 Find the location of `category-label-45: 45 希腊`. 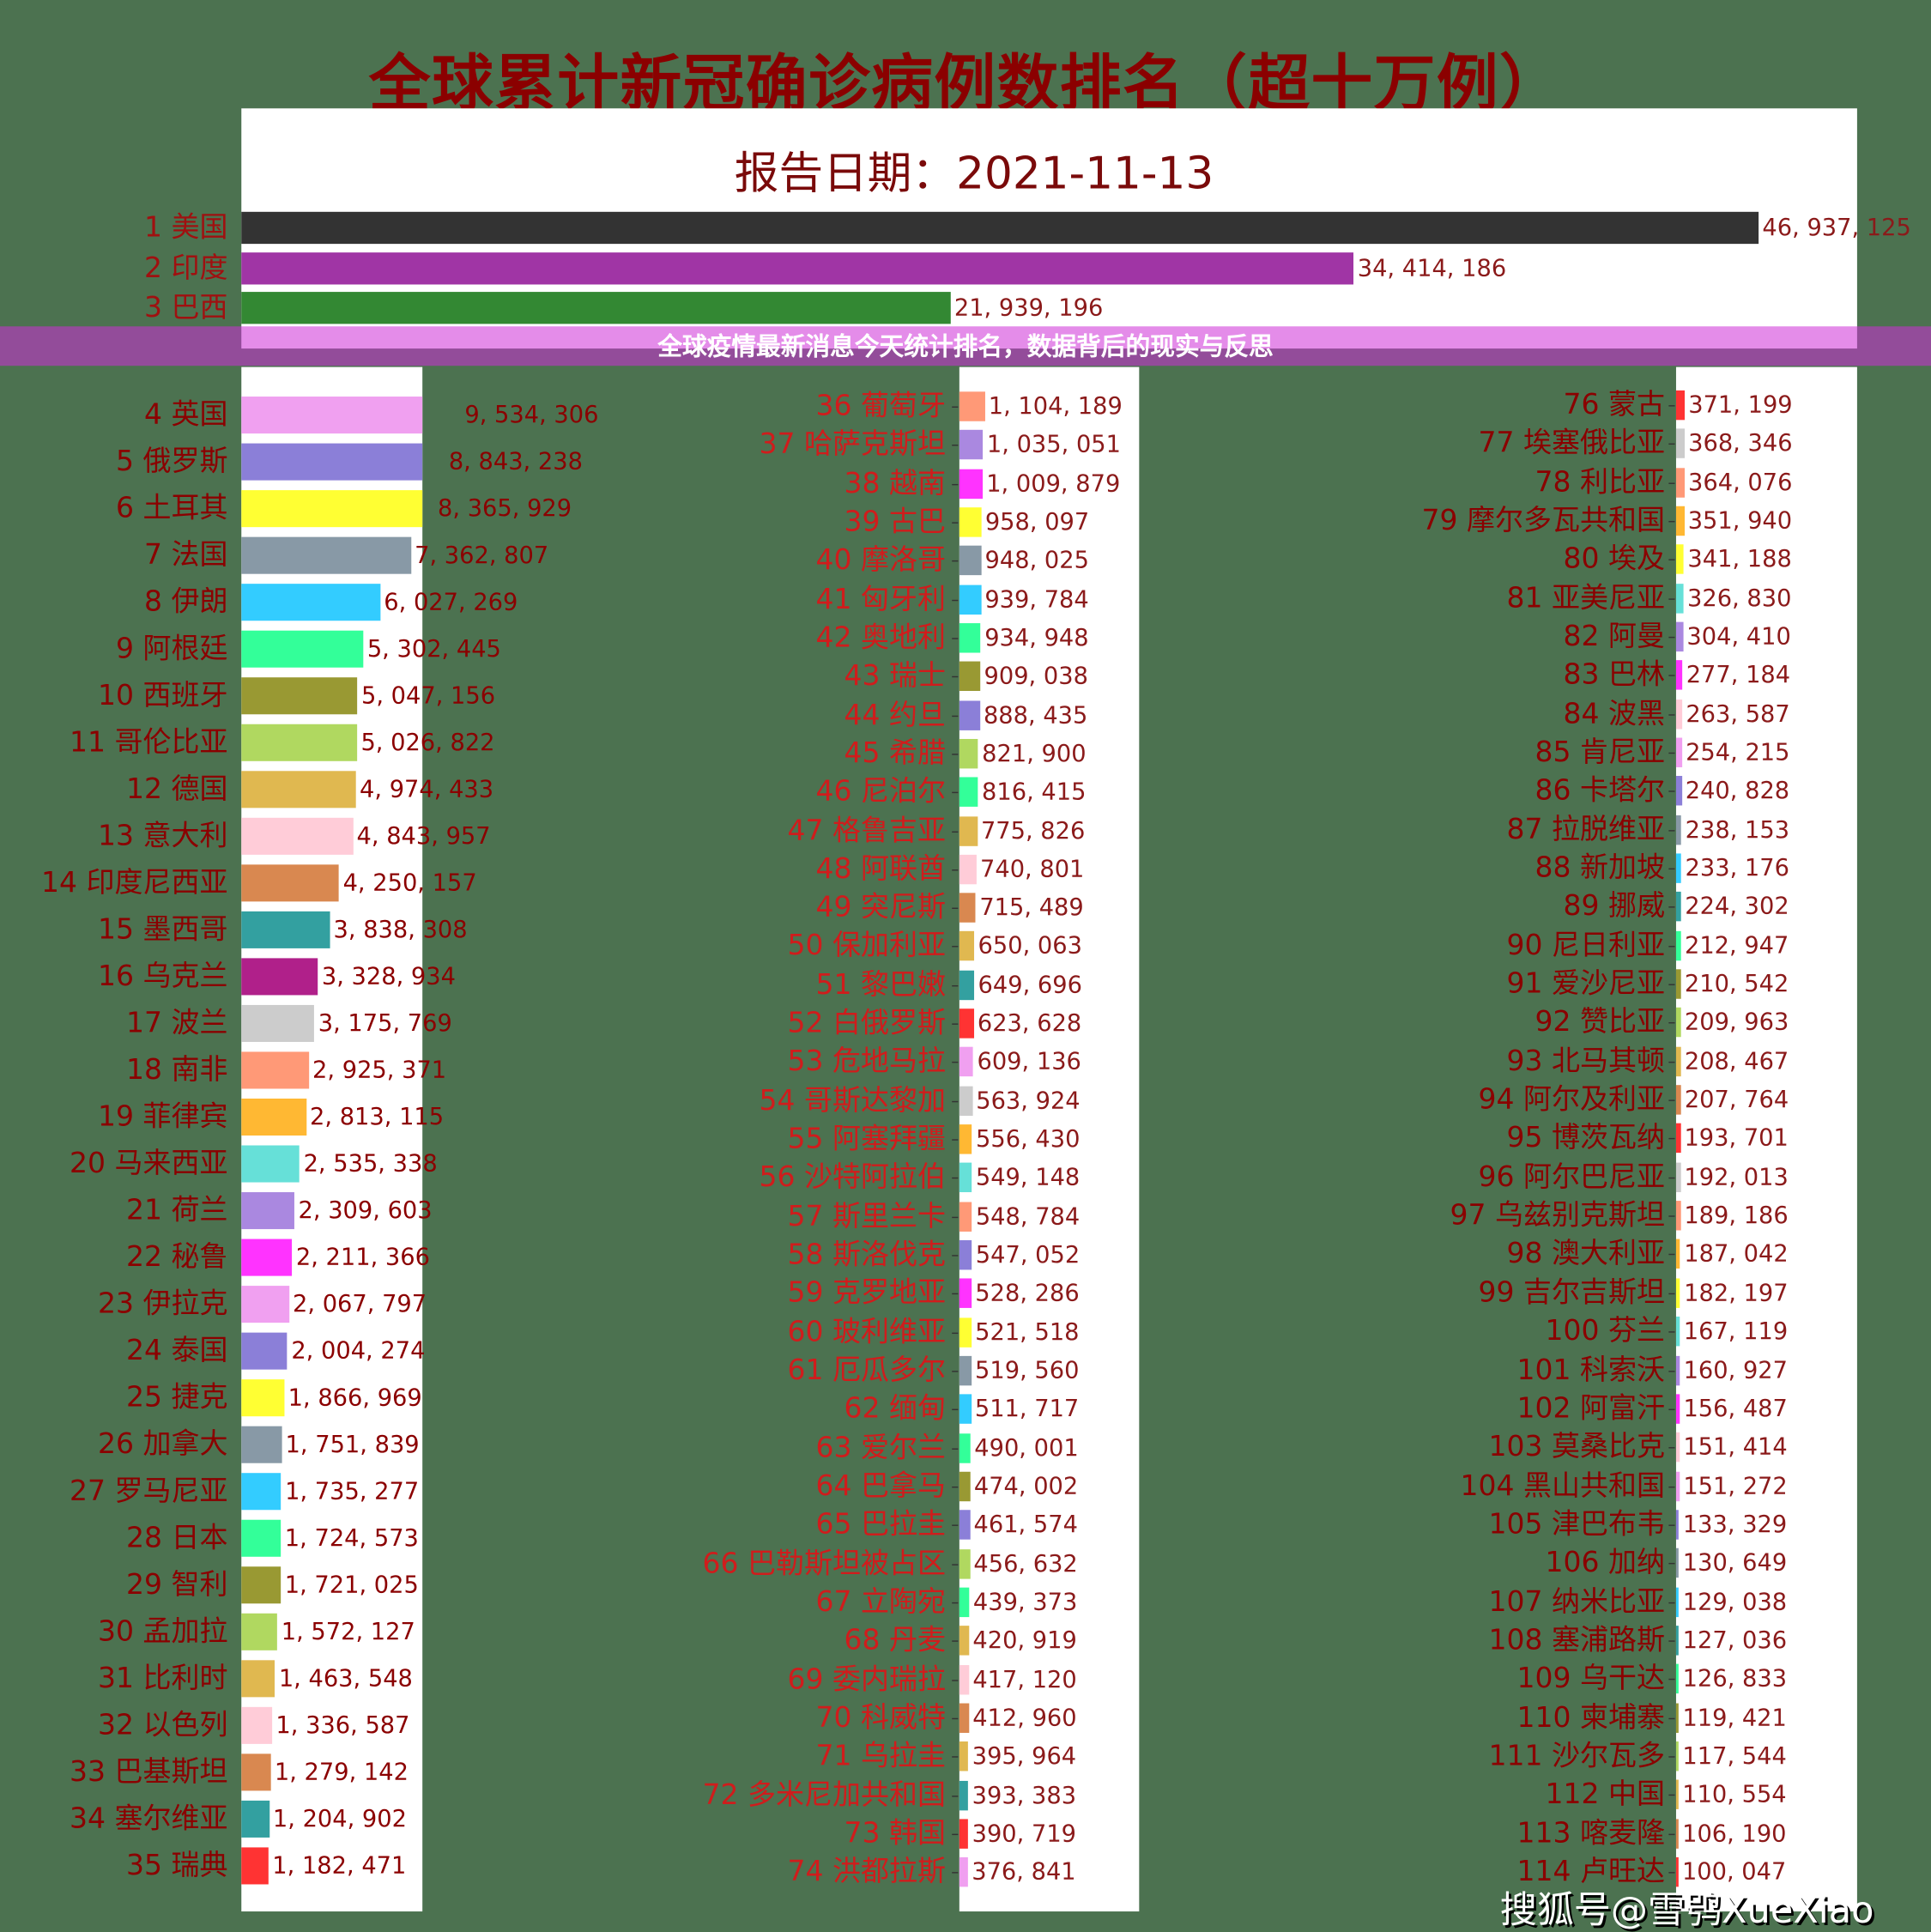

category-label-45: 45 希腊 is located at coordinates (895, 753).